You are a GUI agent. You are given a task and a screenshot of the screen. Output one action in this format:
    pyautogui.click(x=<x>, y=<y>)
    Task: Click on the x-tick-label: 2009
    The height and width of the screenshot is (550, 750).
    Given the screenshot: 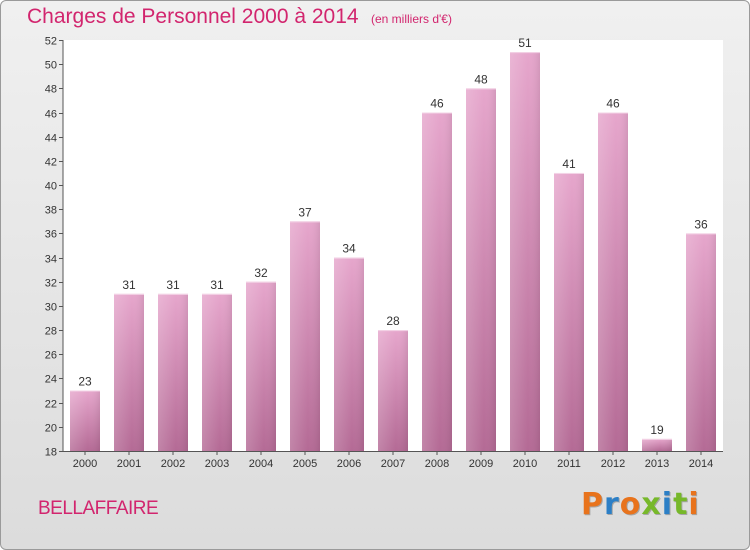 What is the action you would take?
    pyautogui.click(x=481, y=464)
    